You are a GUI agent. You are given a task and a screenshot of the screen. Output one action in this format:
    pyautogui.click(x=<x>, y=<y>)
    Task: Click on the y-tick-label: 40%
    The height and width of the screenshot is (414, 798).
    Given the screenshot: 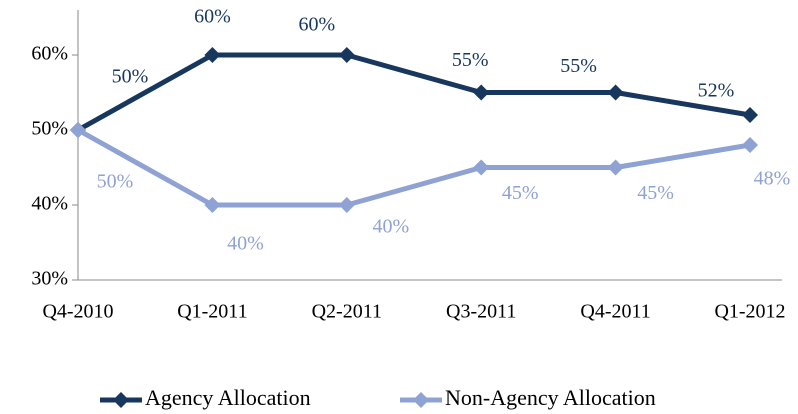 What is the action you would take?
    pyautogui.click(x=49, y=204)
    